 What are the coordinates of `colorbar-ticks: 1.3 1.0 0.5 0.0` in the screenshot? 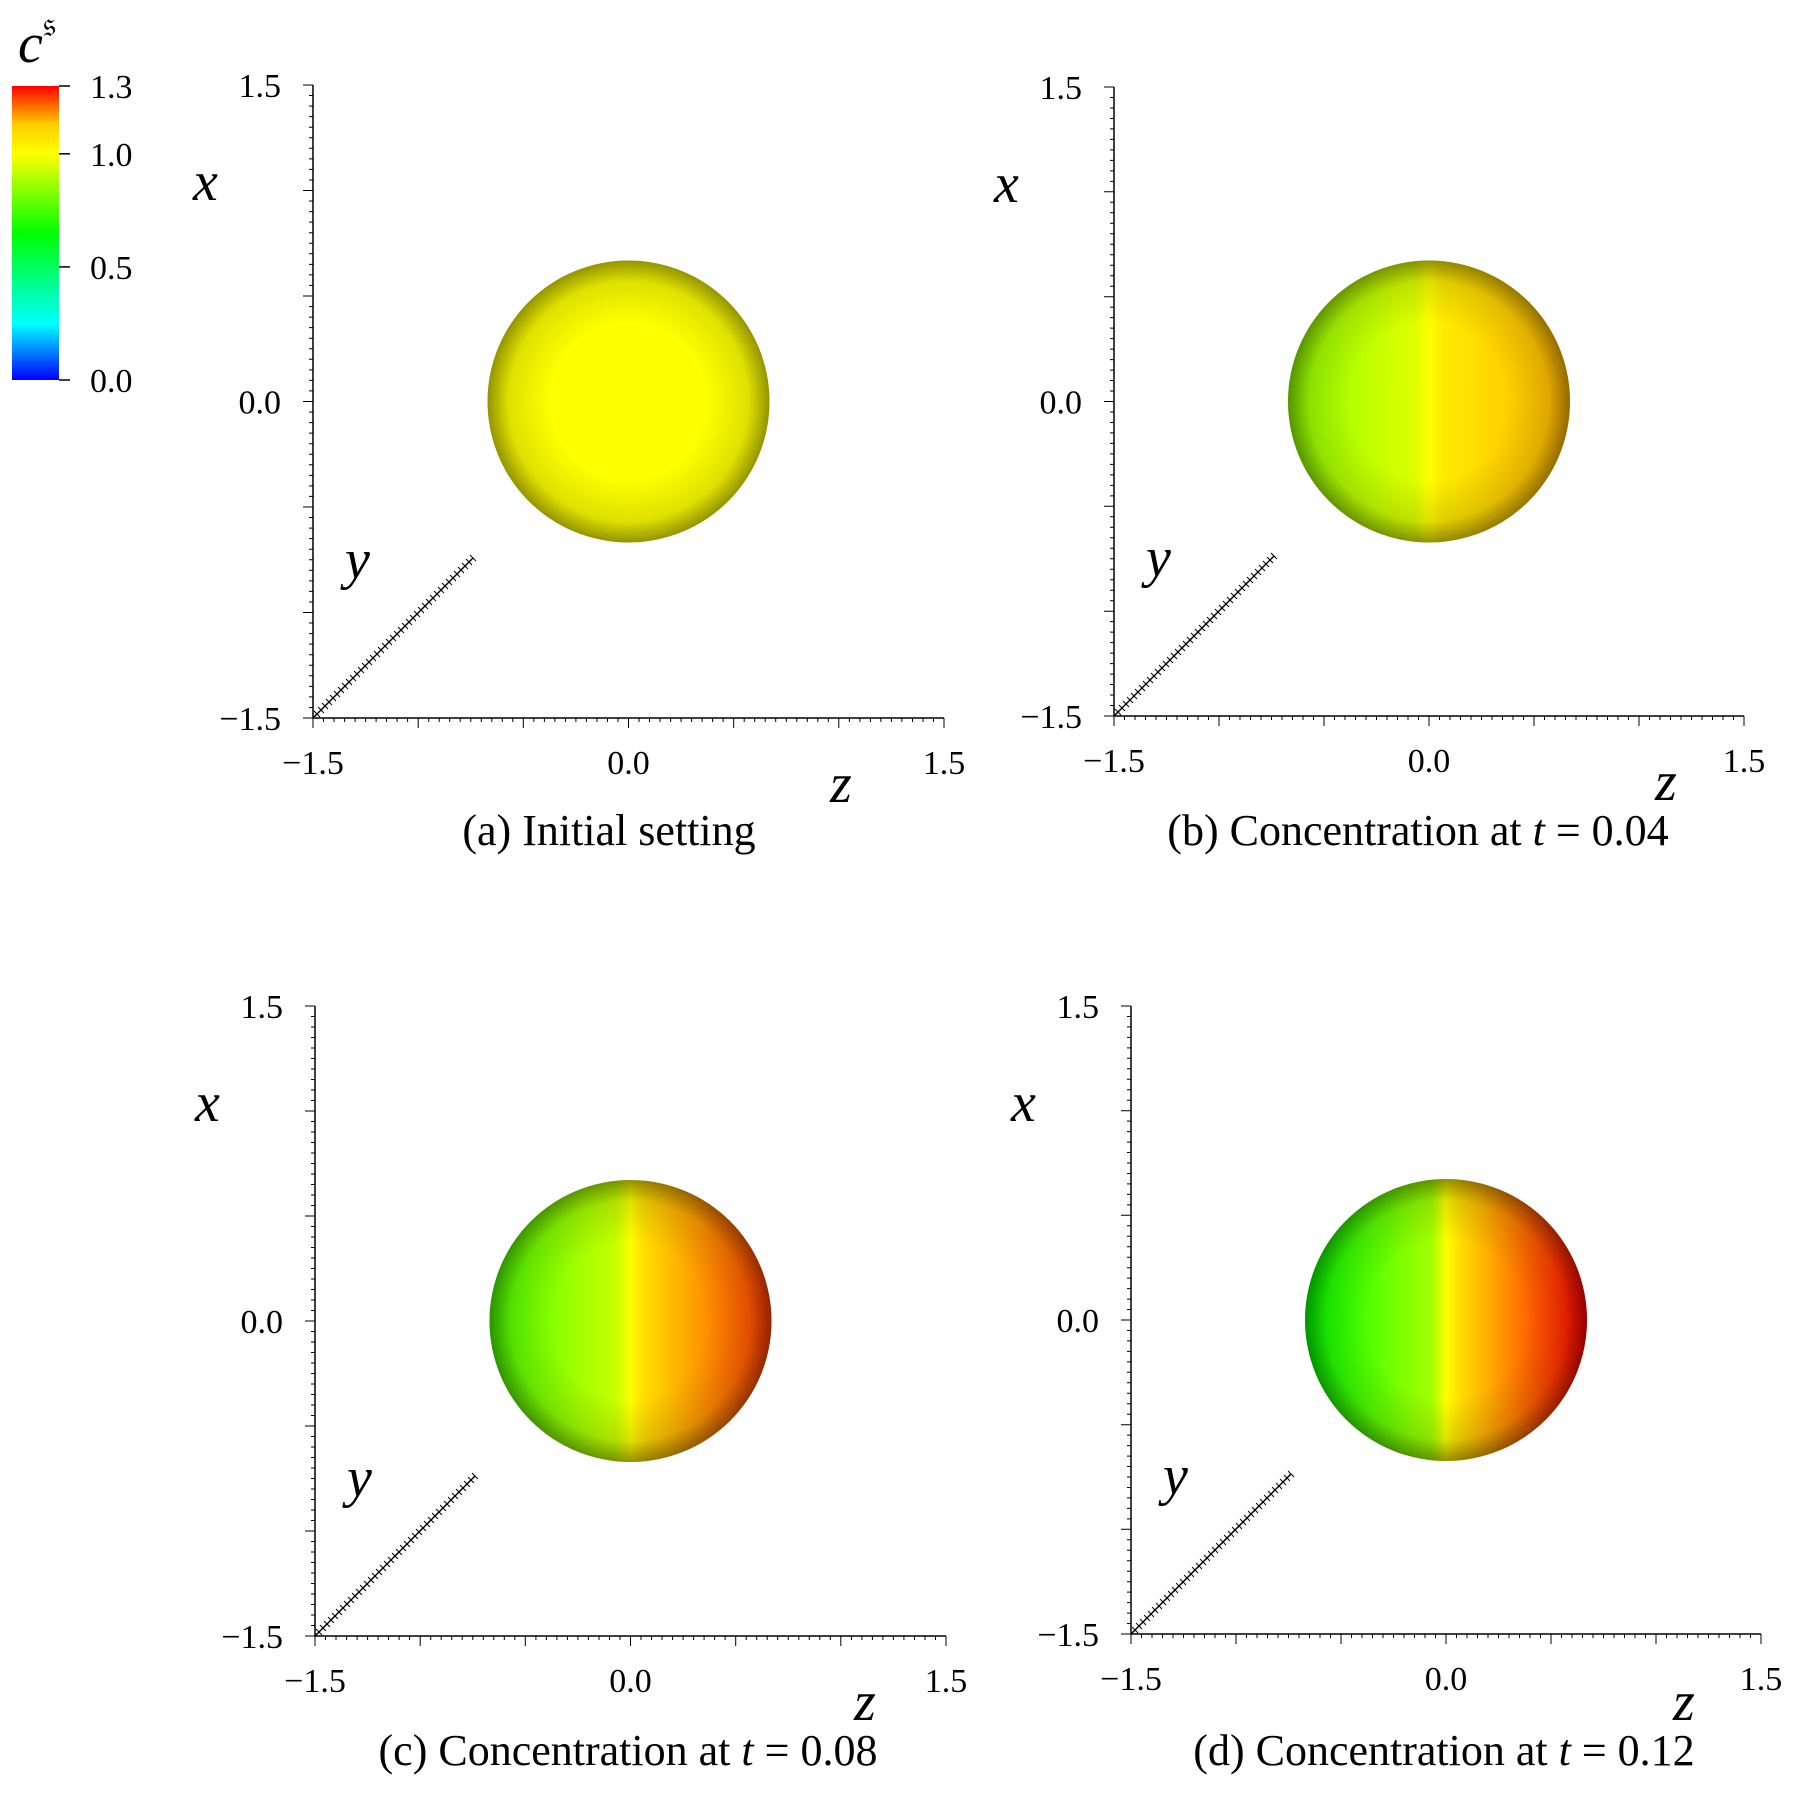 It's located at (96, 234).